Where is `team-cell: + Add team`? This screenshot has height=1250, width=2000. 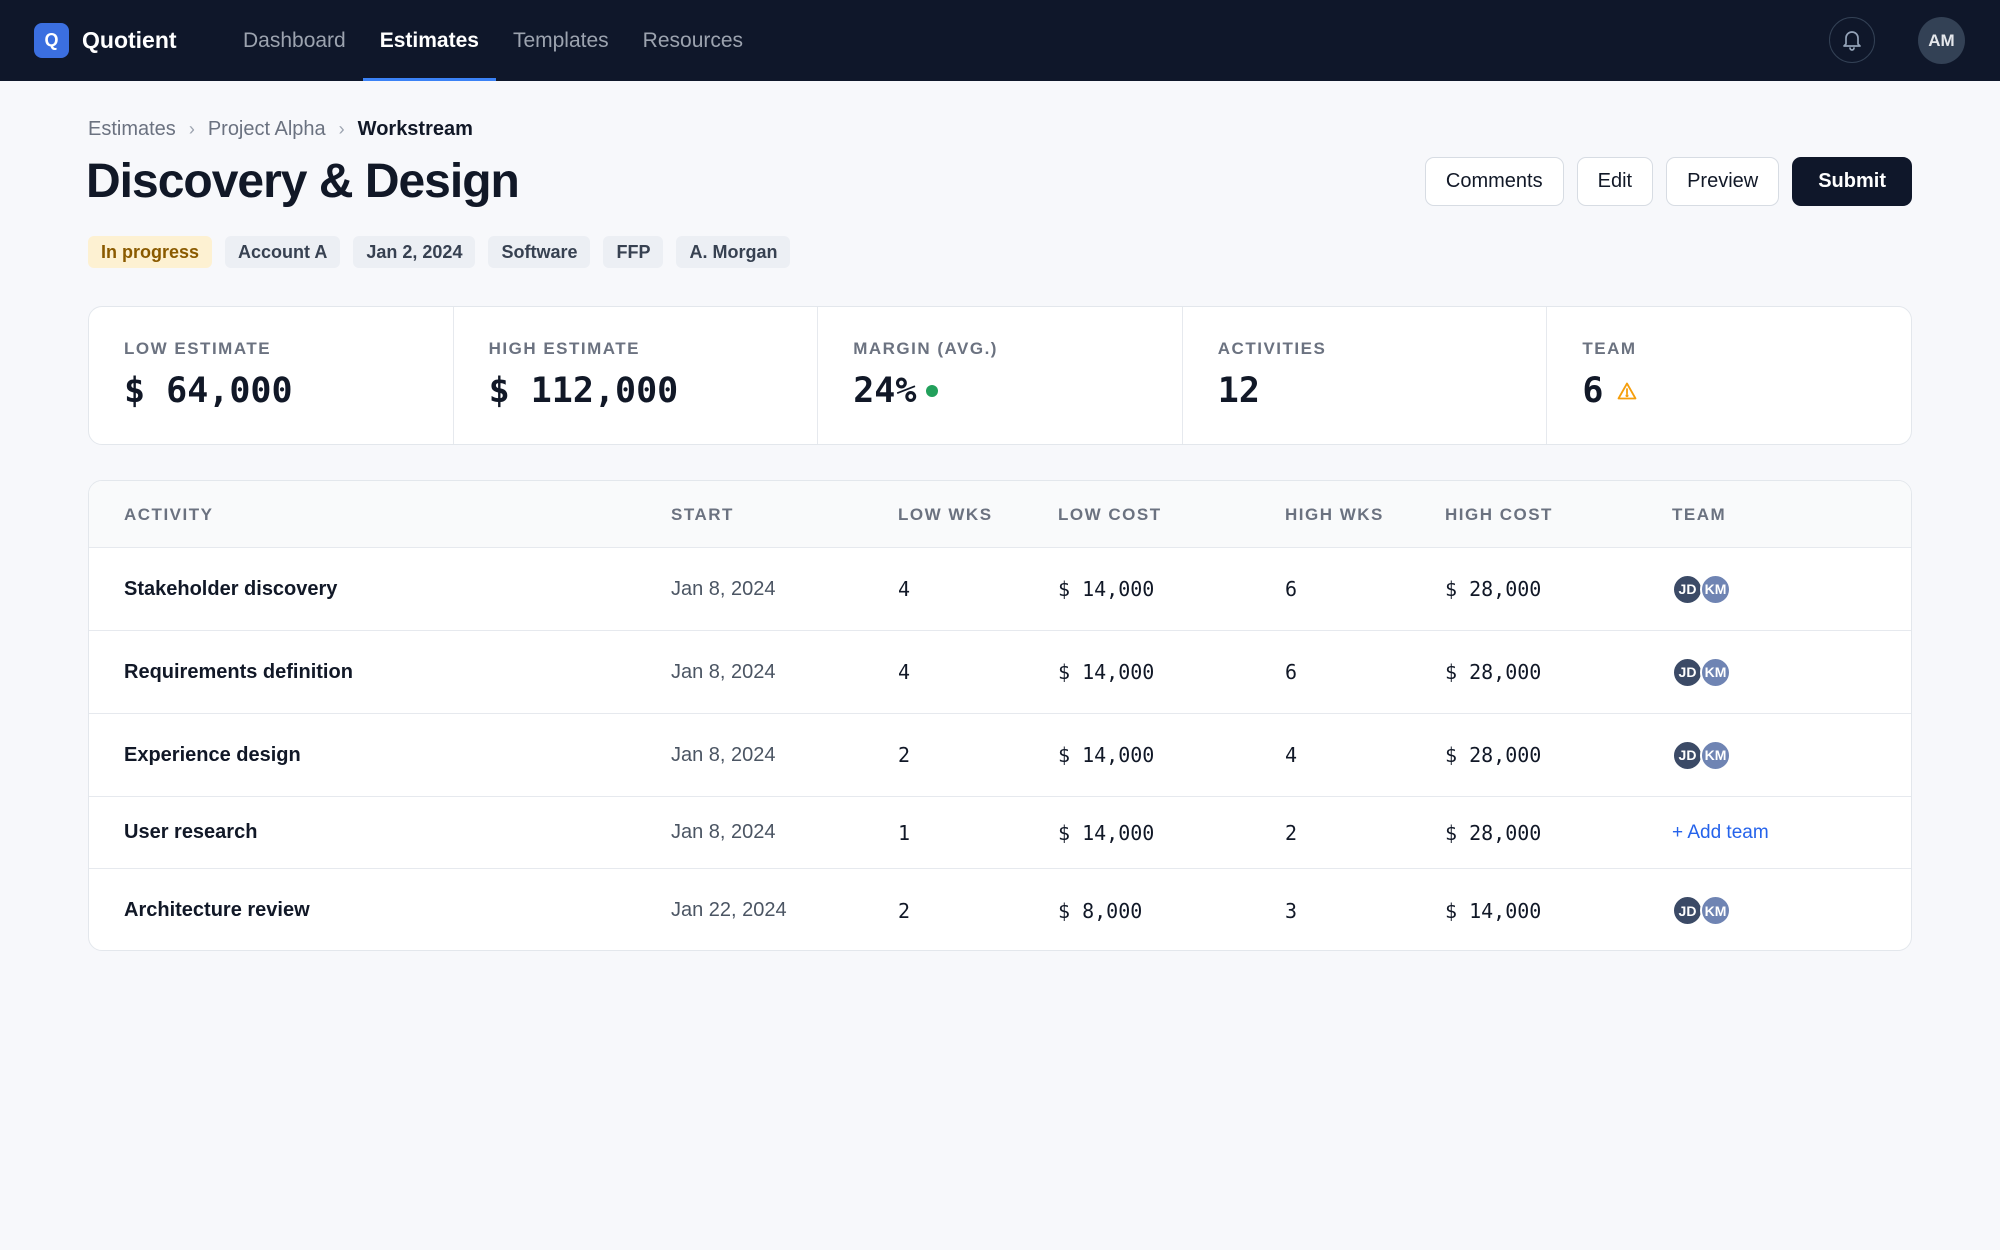
team-cell: + Add team is located at coordinates (1720, 832).